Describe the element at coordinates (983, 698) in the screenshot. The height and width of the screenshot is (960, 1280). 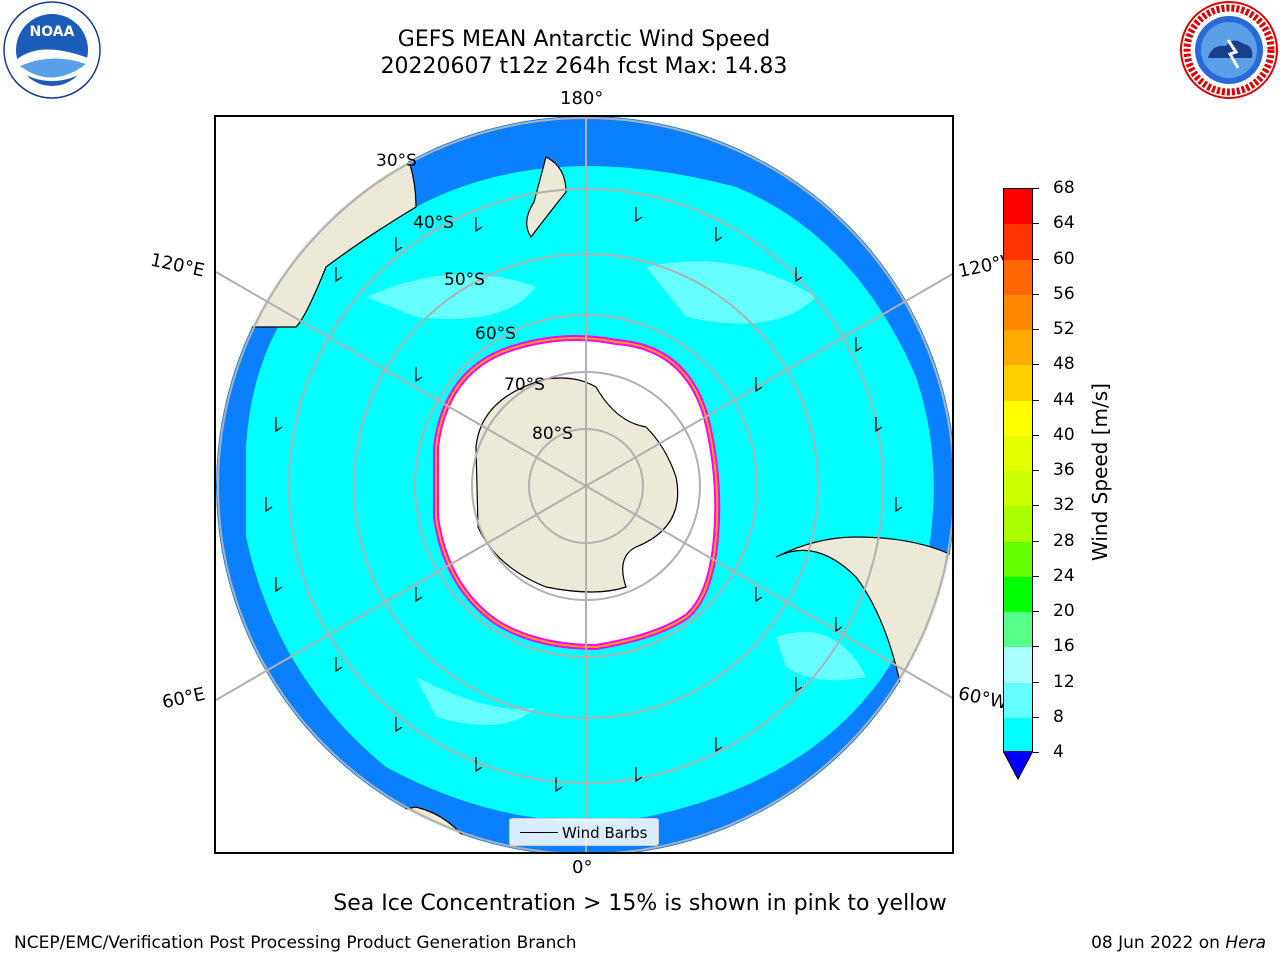
I see `lon-label-60w: 60°W` at that location.